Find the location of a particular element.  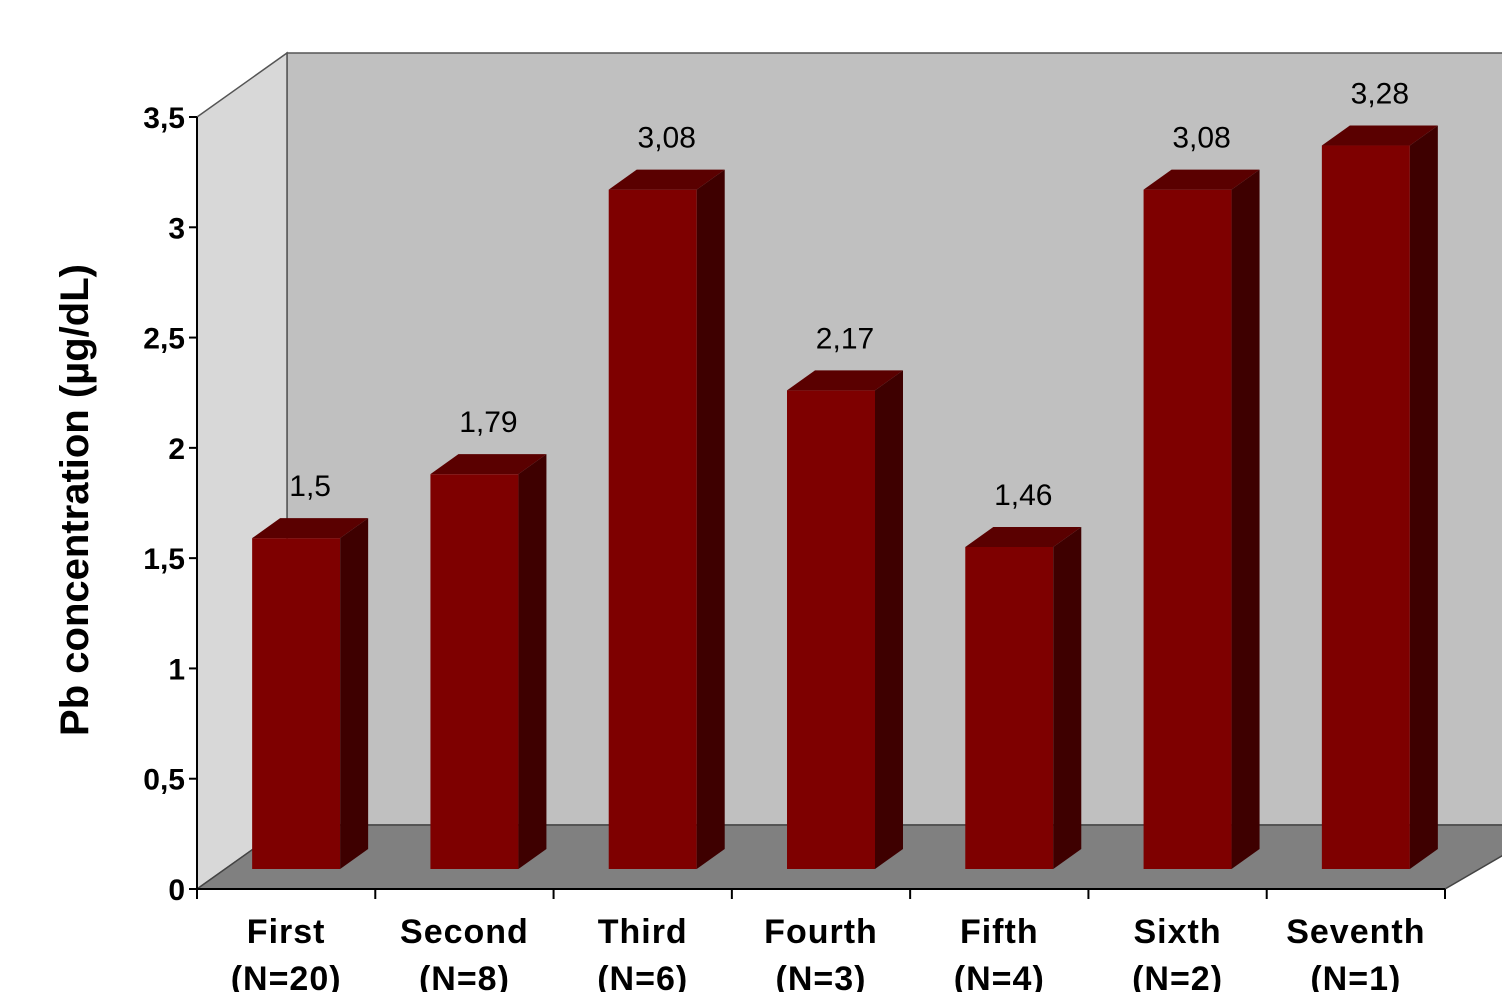

x-category-count: (N=20) is located at coordinates (286, 976).